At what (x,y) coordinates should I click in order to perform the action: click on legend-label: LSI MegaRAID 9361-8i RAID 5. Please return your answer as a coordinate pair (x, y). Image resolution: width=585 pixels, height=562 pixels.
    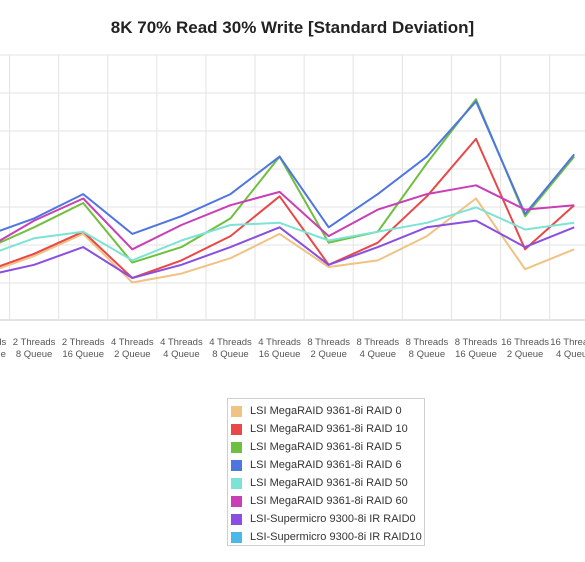
    Looking at the image, I should click on (326, 447).